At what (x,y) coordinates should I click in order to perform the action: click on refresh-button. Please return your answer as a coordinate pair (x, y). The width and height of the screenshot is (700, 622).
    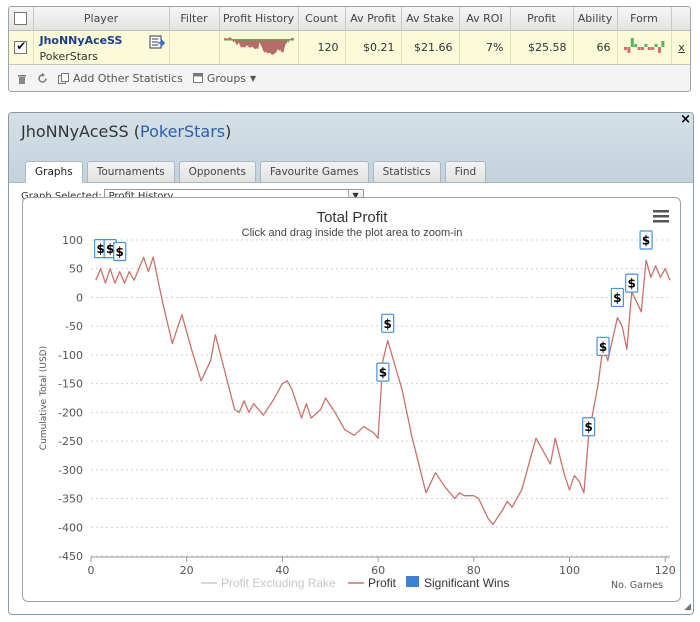
    Looking at the image, I should click on (42, 78).